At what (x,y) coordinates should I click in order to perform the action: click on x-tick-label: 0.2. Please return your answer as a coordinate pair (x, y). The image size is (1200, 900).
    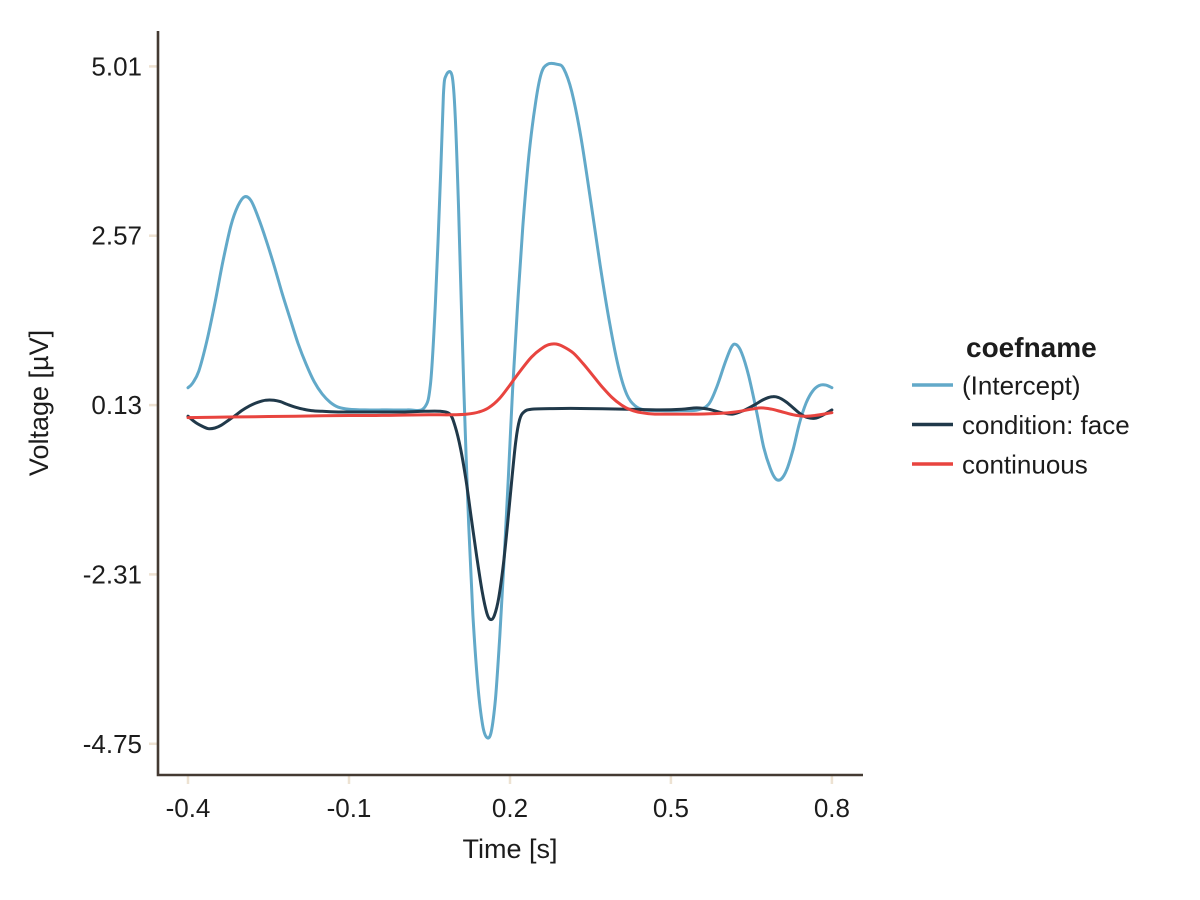
    Looking at the image, I should click on (510, 808).